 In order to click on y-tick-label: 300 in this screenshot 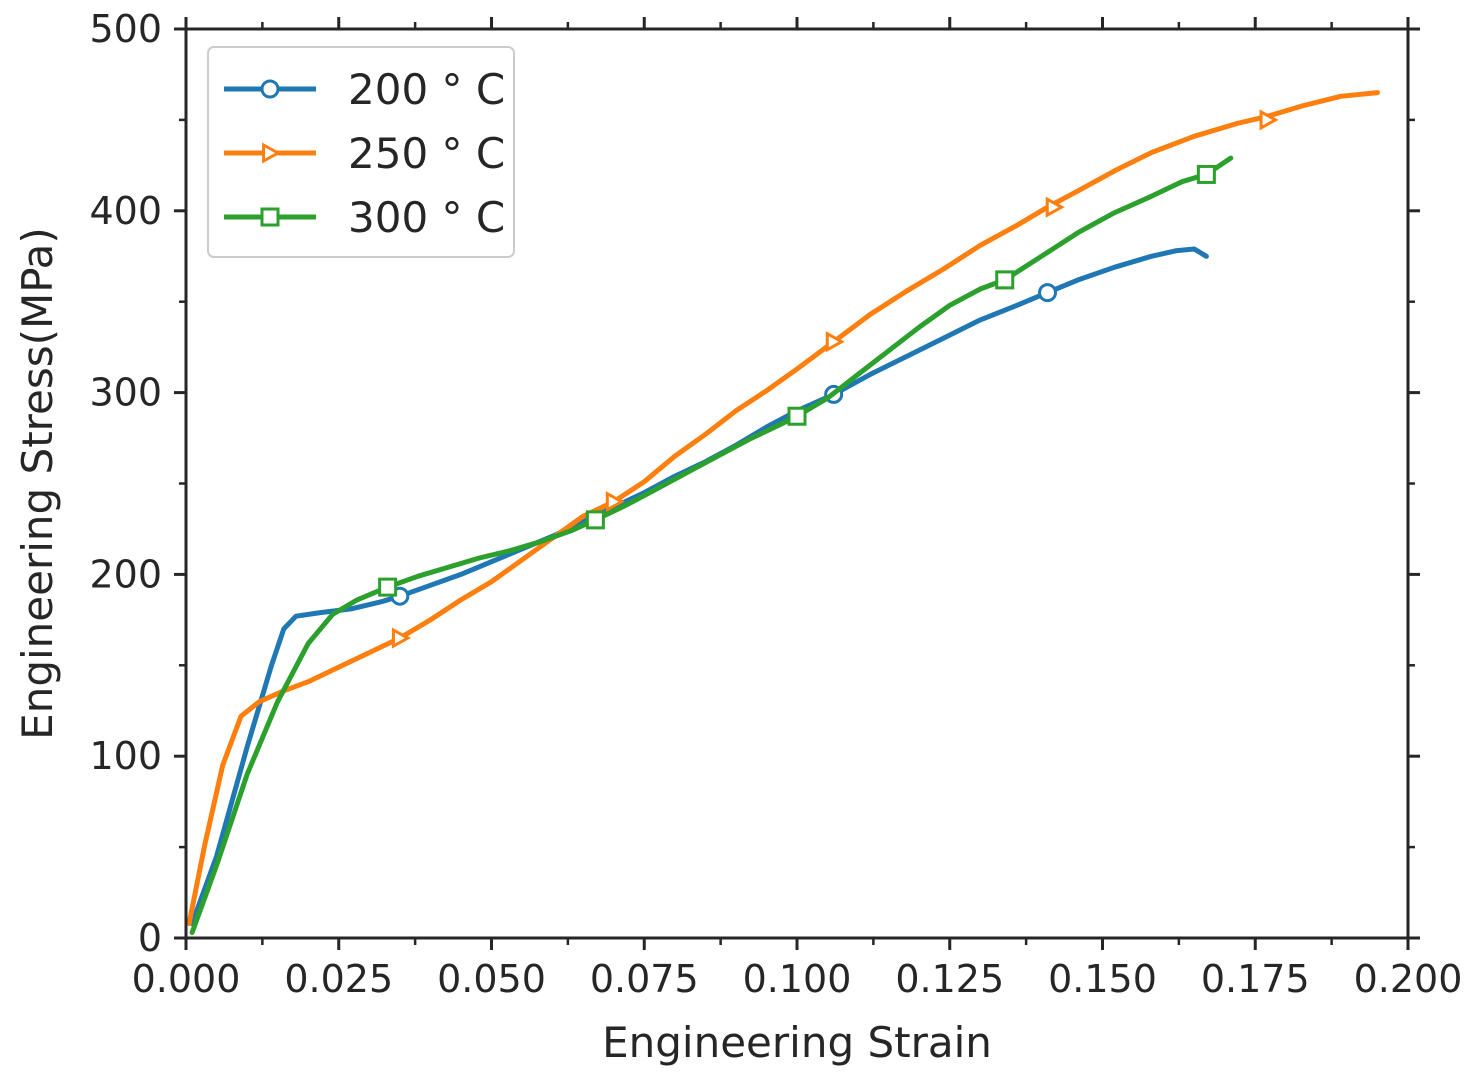, I will do `click(125, 393)`.